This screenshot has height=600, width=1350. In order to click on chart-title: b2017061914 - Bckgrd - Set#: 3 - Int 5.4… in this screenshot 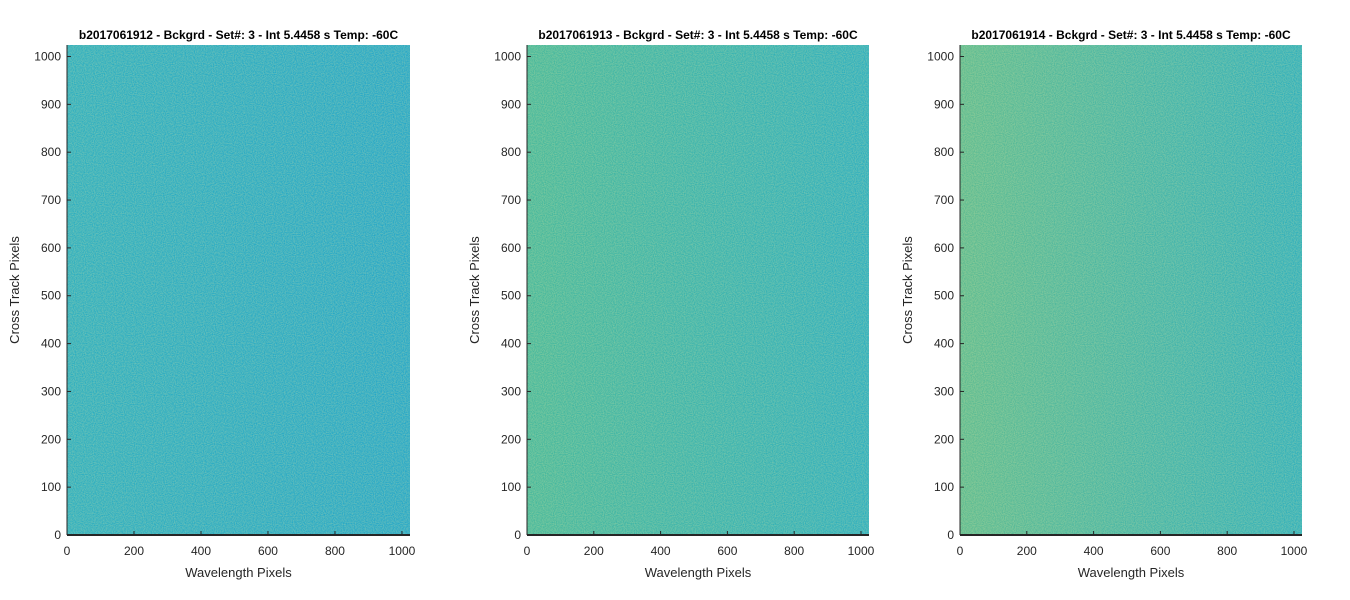, I will do `click(1131, 35)`.